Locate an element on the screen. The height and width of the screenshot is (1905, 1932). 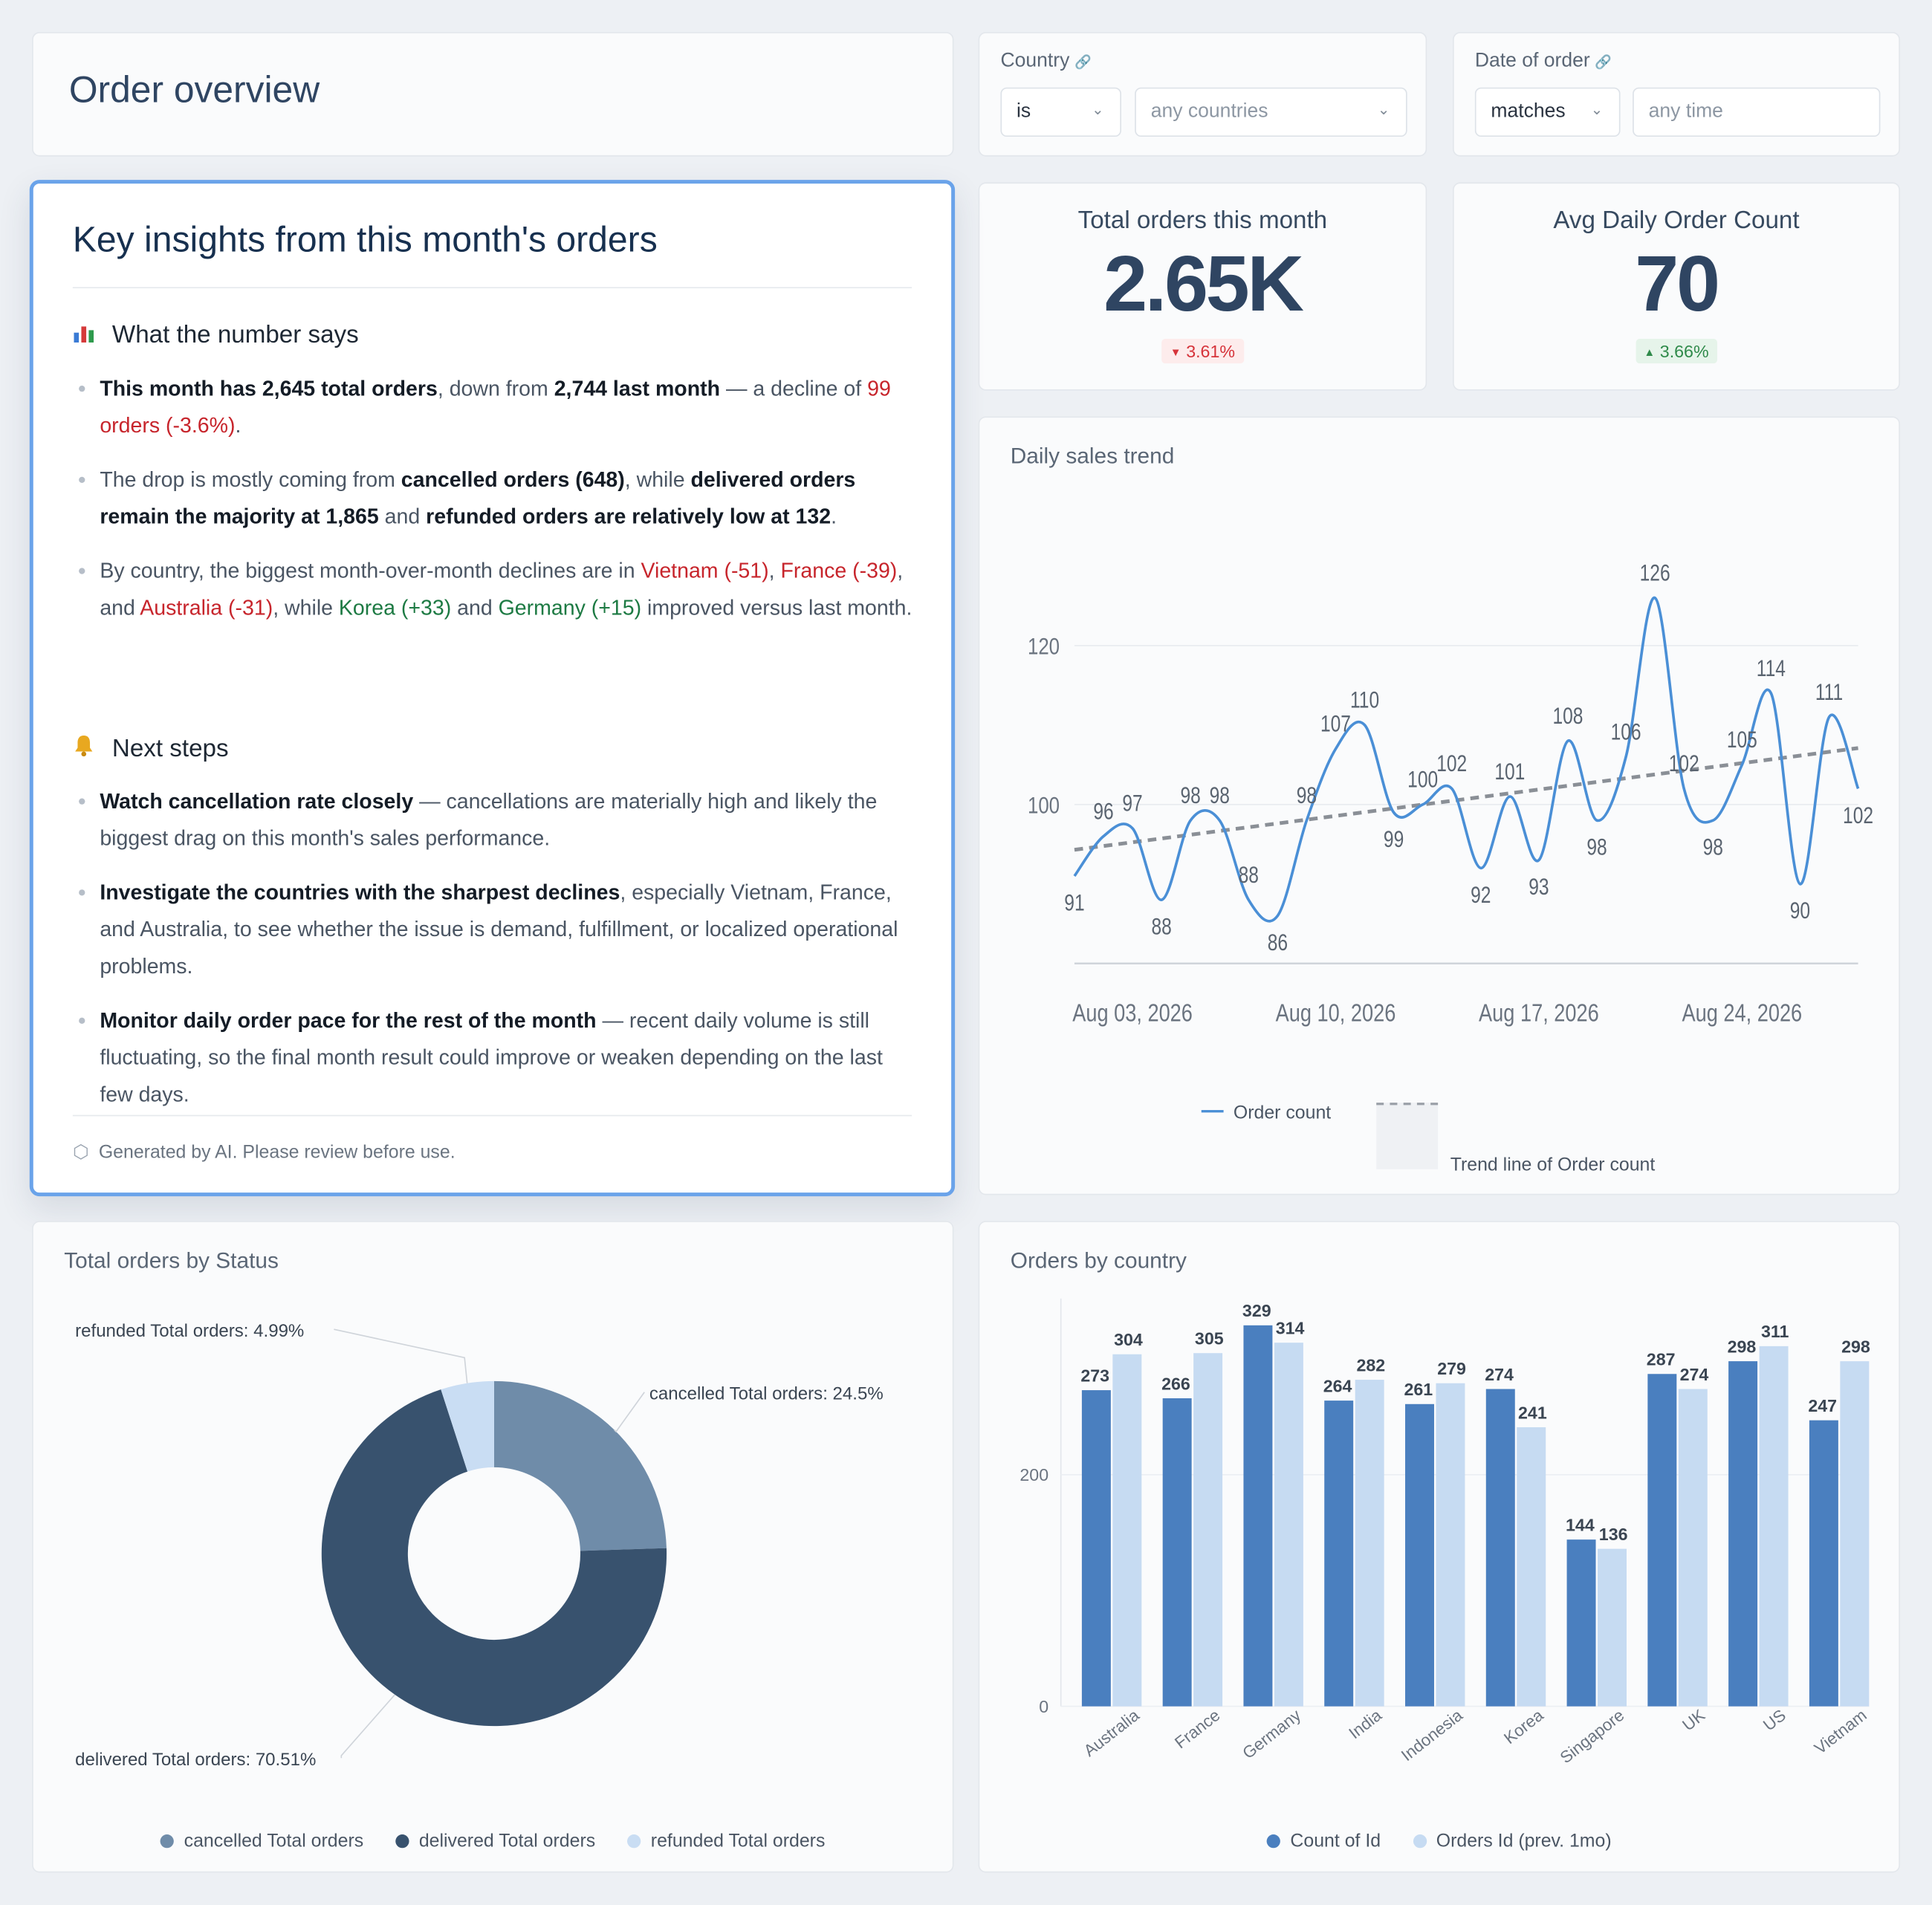
data-label: 97 is located at coordinates (1132, 804).